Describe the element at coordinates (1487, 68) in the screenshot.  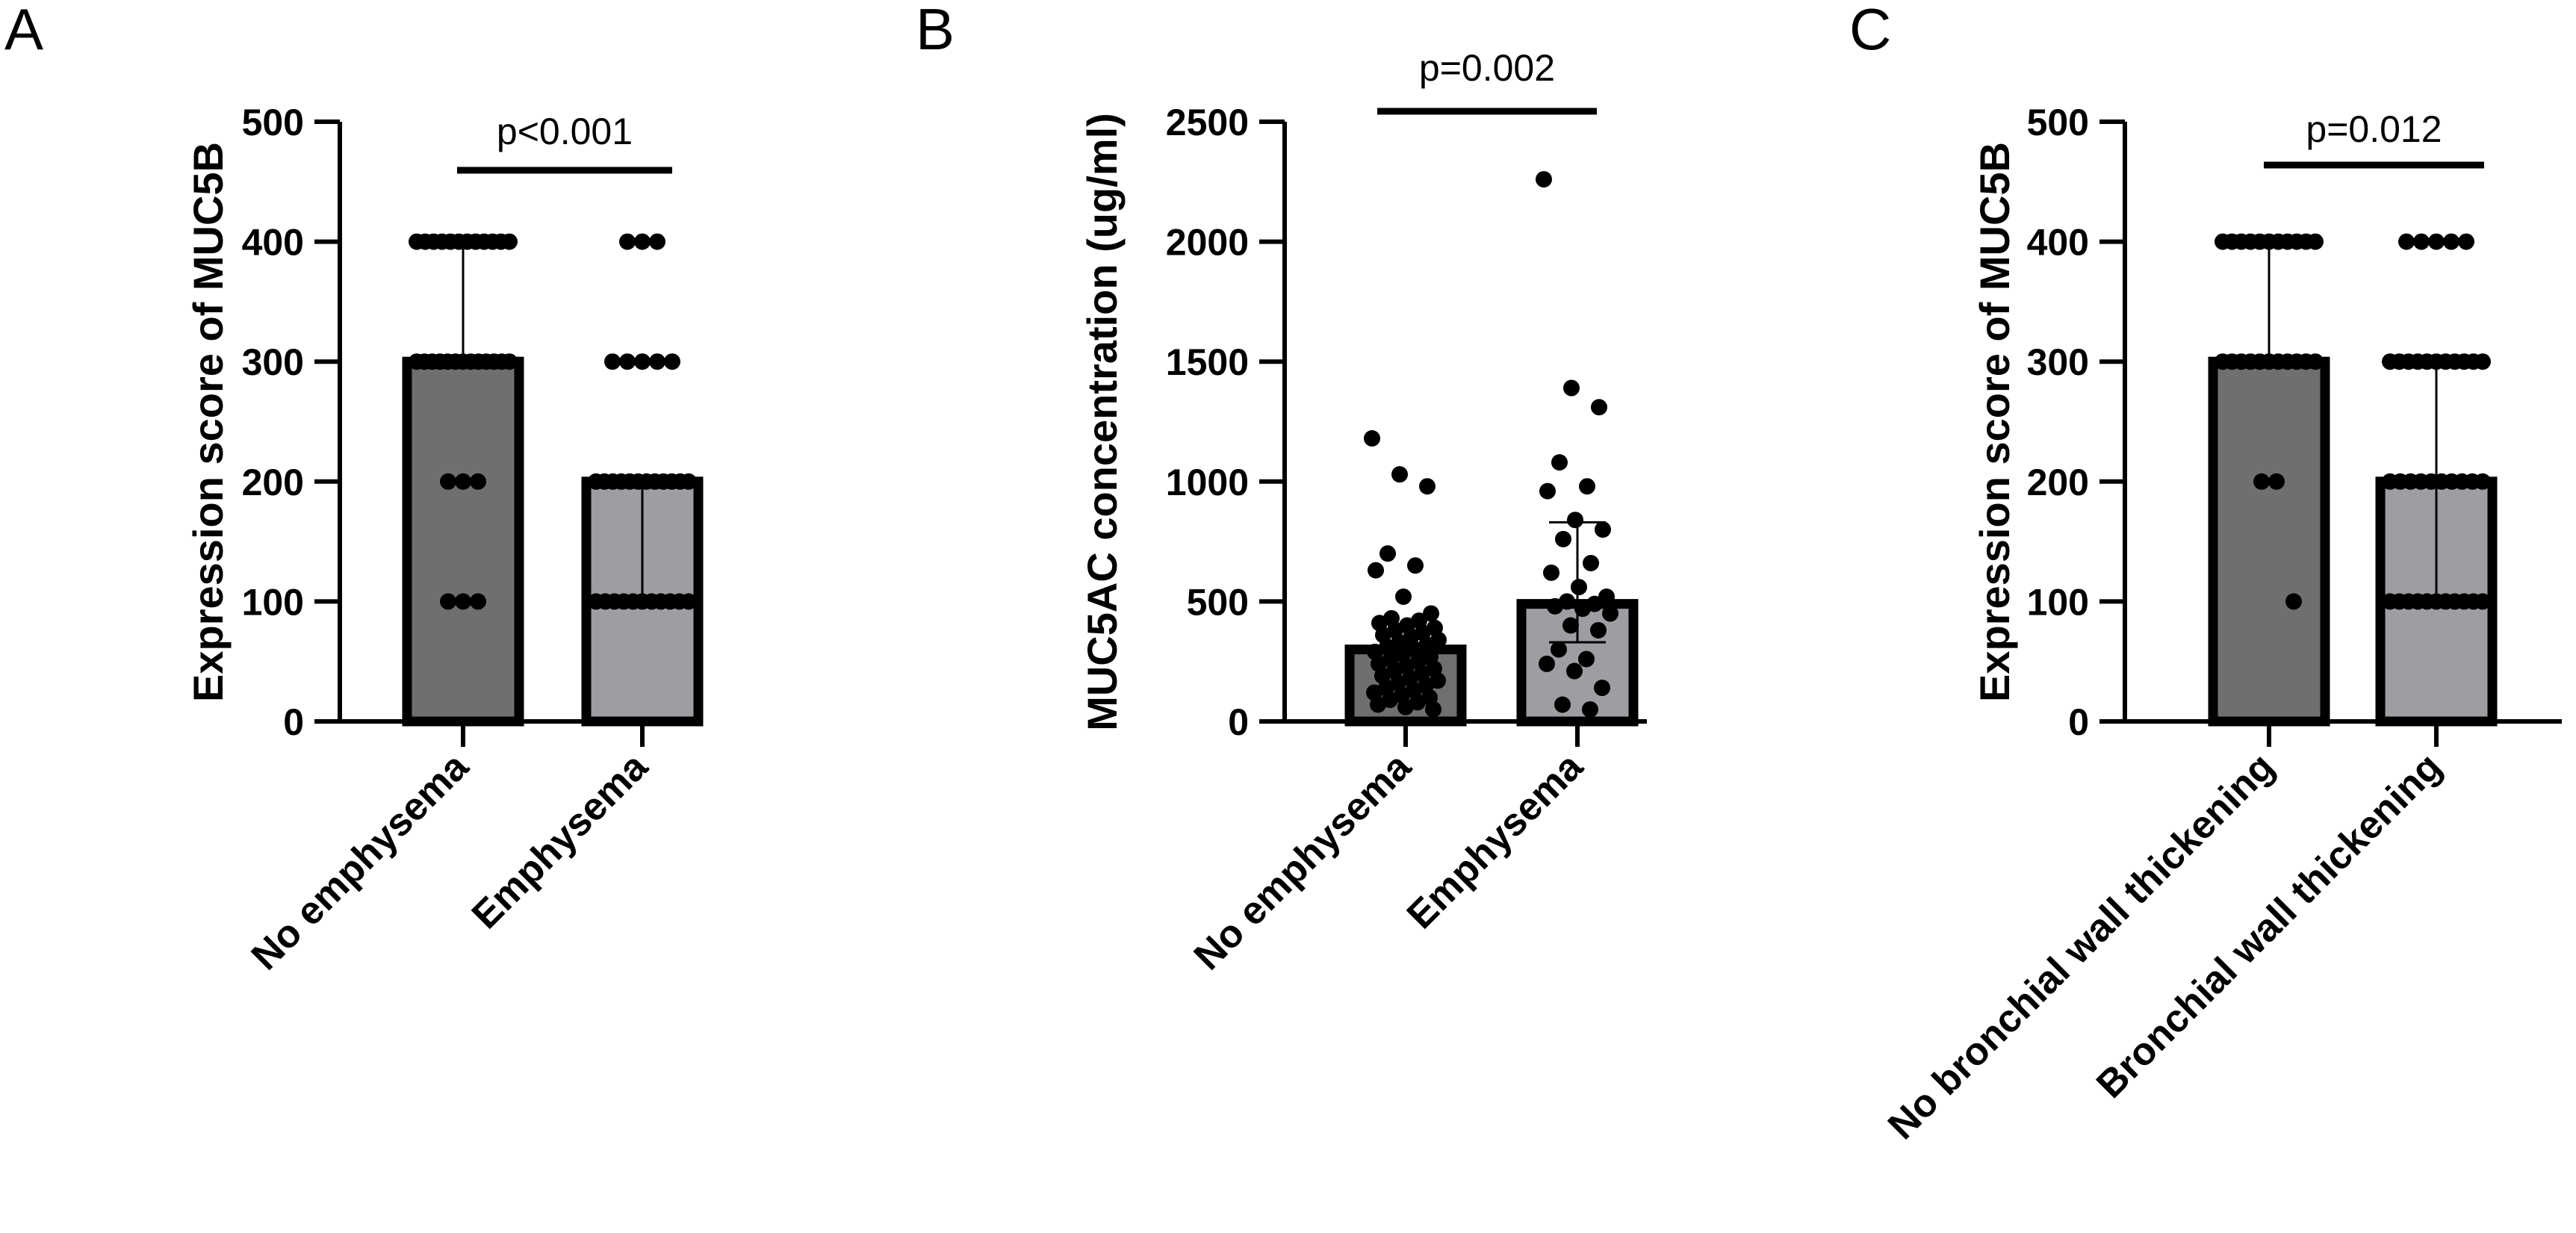
I see `p-value-label: p=0.002` at that location.